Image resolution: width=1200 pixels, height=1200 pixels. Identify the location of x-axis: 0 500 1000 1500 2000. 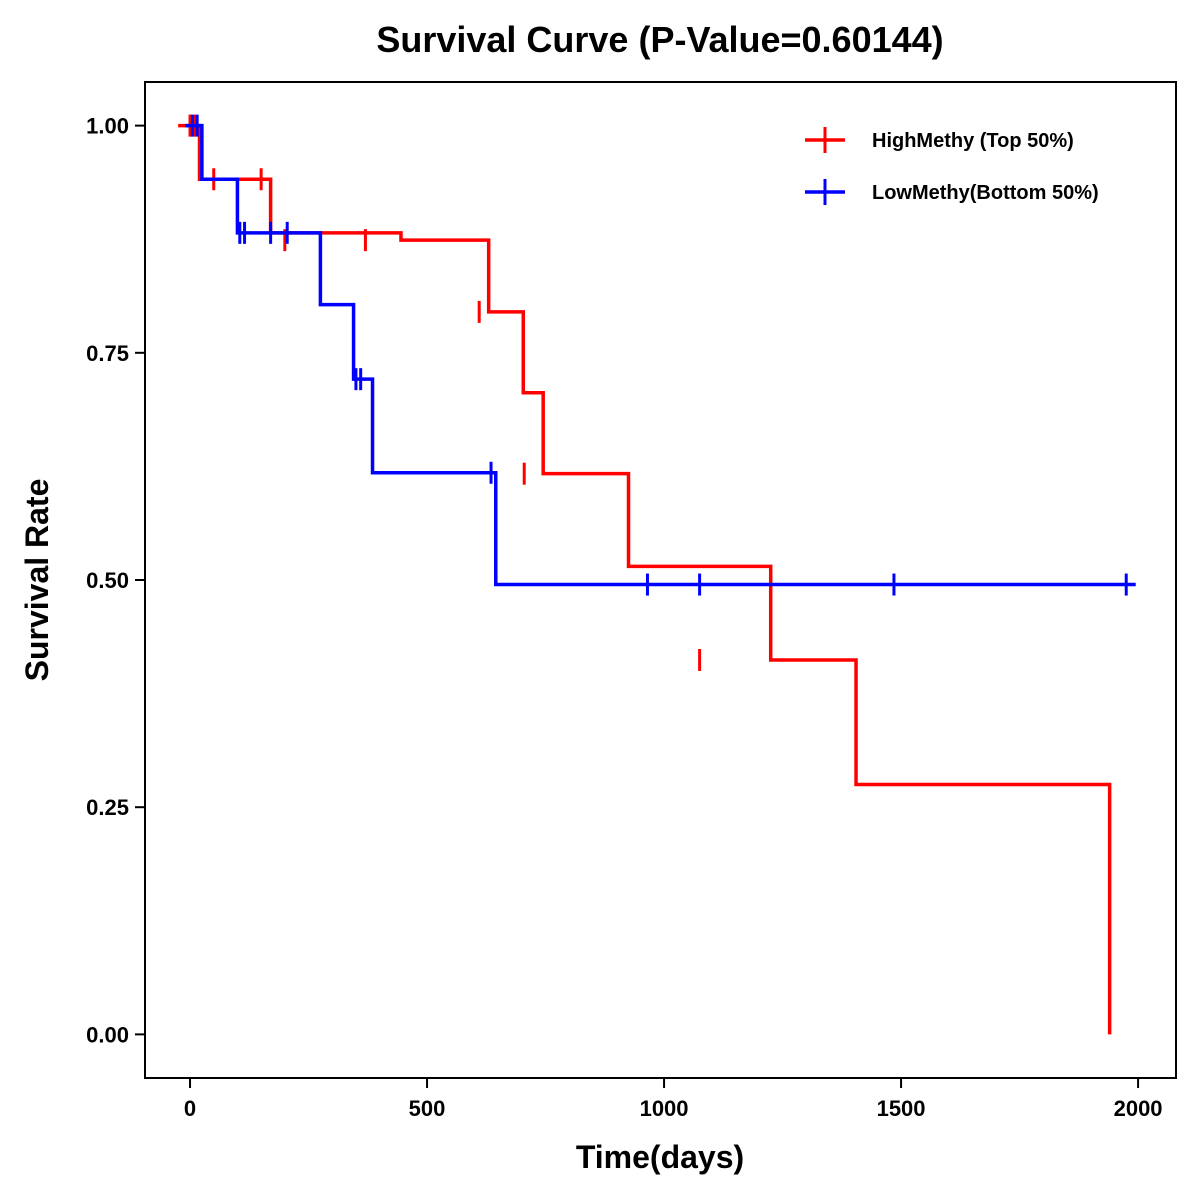
(673, 1099).